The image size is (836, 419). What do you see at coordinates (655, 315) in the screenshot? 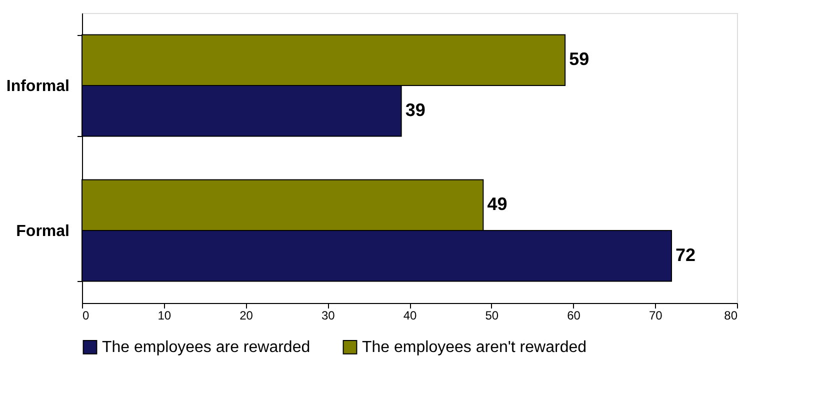
I see `x-tick-label: 70` at bounding box center [655, 315].